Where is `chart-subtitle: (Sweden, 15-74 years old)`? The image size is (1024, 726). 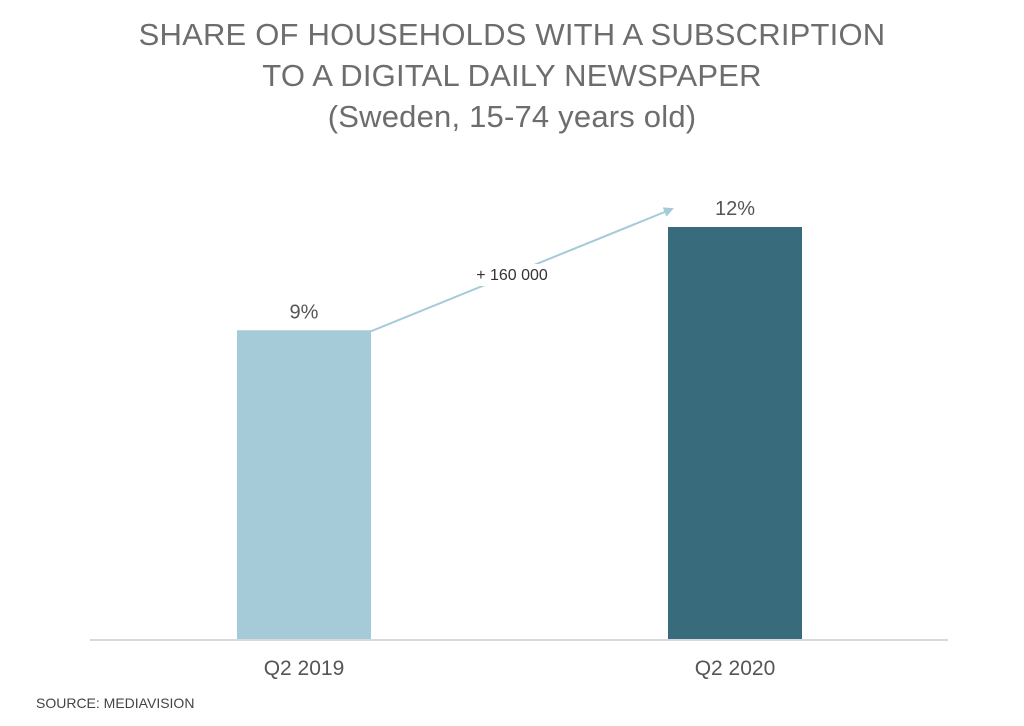
chart-subtitle: (Sweden, 15-74 years old) is located at coordinates (512, 116).